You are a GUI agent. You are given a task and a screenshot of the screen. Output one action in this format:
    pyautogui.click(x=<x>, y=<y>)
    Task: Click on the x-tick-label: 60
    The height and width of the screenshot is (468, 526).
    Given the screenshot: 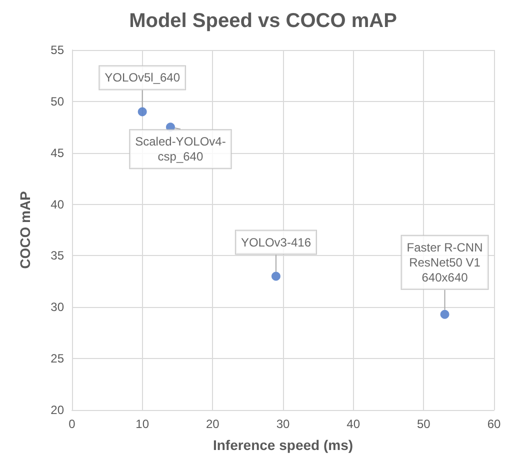 What is the action you would take?
    pyautogui.click(x=494, y=424)
    